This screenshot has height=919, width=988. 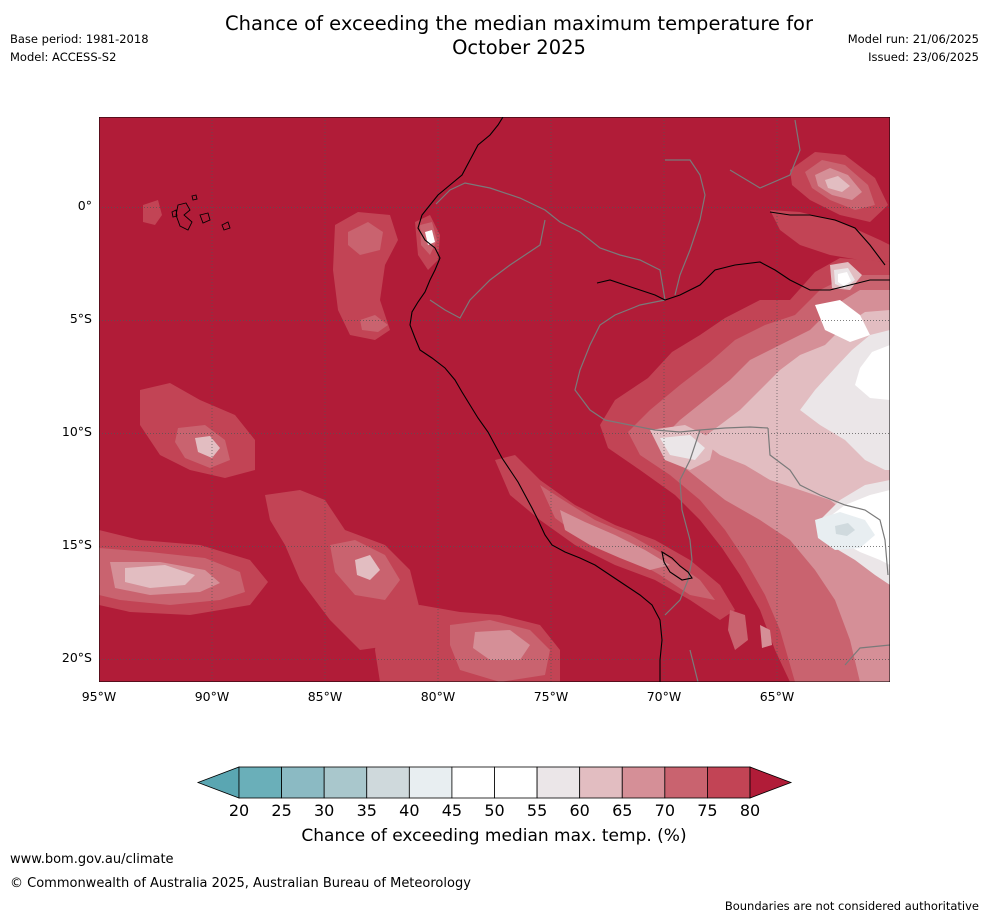 What do you see at coordinates (409, 810) in the screenshot?
I see `colorbar-tick-40: 40` at bounding box center [409, 810].